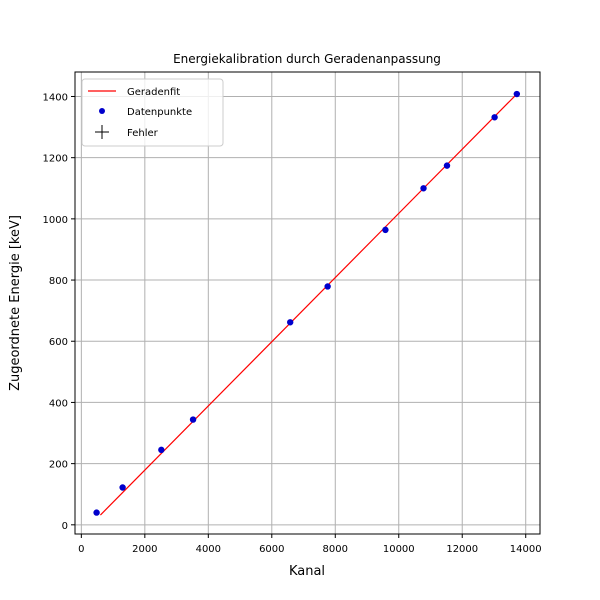  I want to click on x-tick-label: 12000, so click(462, 549).